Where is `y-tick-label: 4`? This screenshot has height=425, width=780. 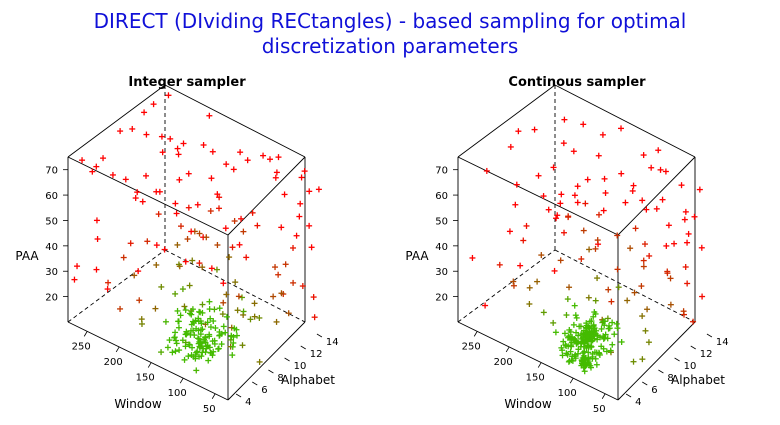 y-tick-label: 4 is located at coordinates (248, 402).